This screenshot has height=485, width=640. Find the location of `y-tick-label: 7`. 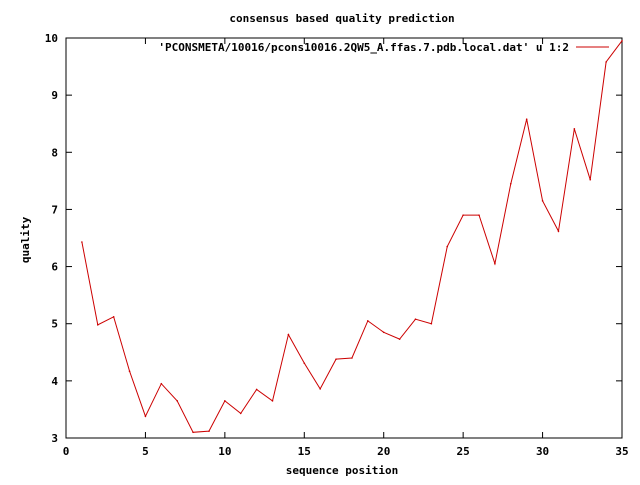

y-tick-label: 7 is located at coordinates (54, 209).